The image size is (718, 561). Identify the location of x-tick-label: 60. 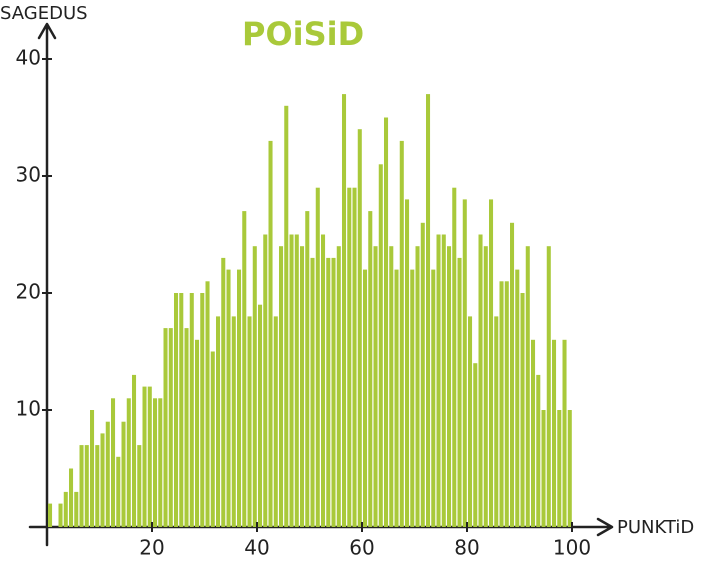
(361, 548).